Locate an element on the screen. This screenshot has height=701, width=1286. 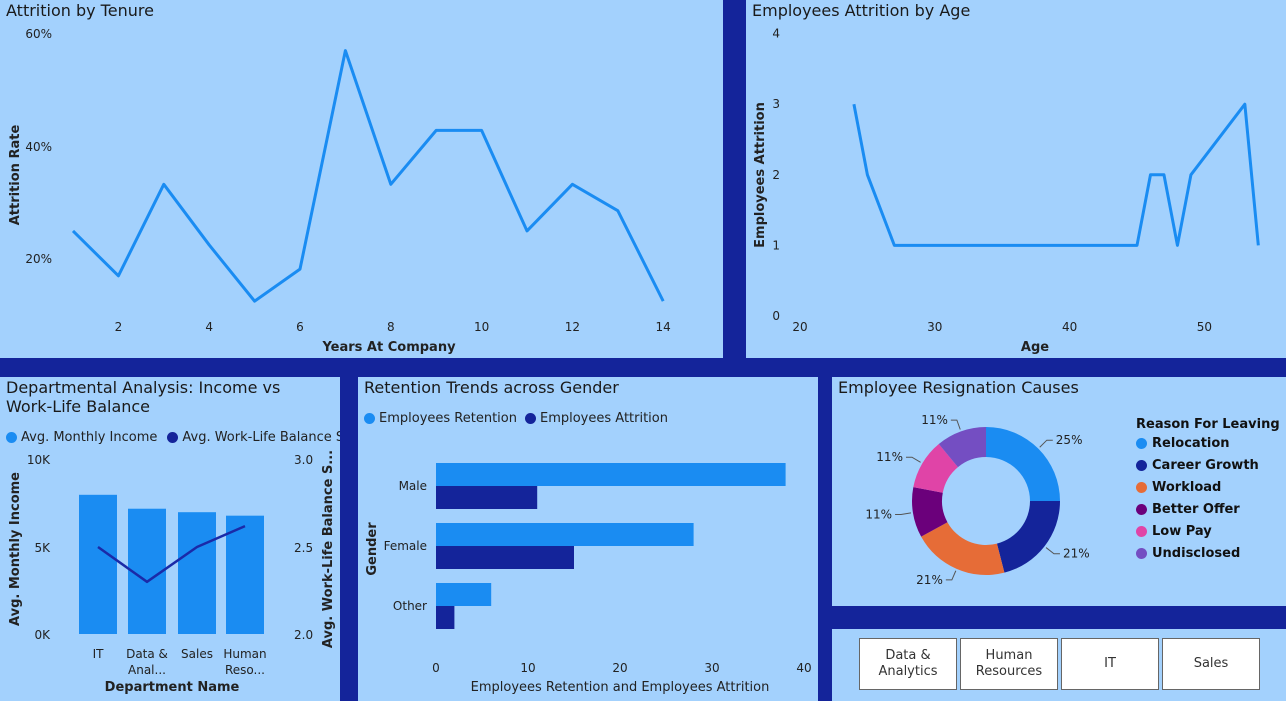
legend-label: Low Pay is located at coordinates (1182, 531).